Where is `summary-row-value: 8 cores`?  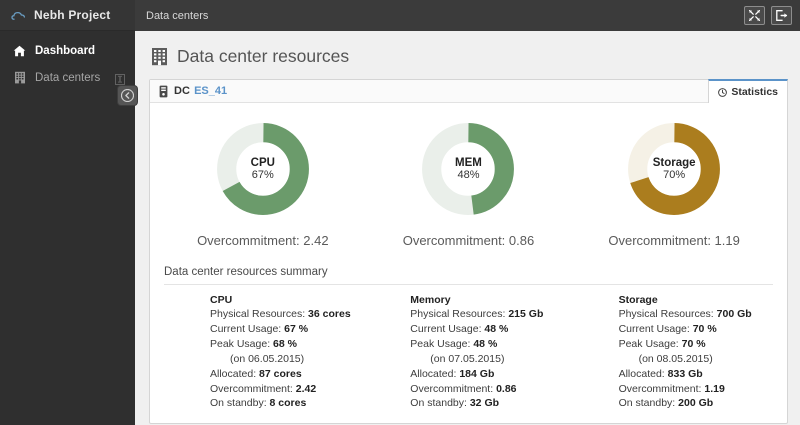
summary-row-value: 8 cores is located at coordinates (288, 403).